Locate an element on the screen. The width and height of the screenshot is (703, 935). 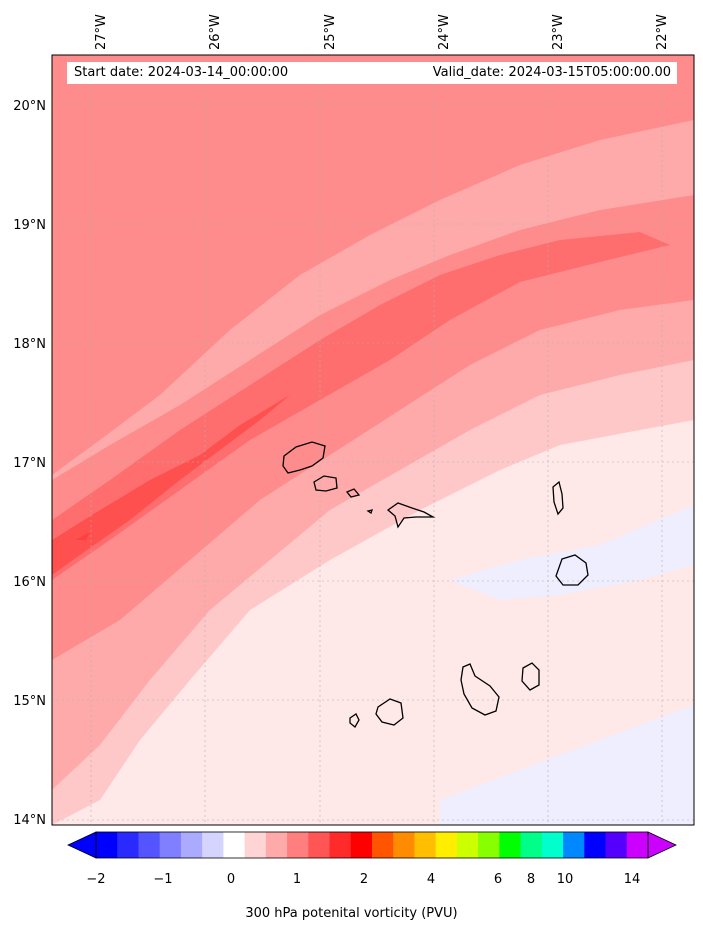
colorbar-ticks: −2 −1 0 1 2 4 6 8 10 14 is located at coordinates (363, 879).